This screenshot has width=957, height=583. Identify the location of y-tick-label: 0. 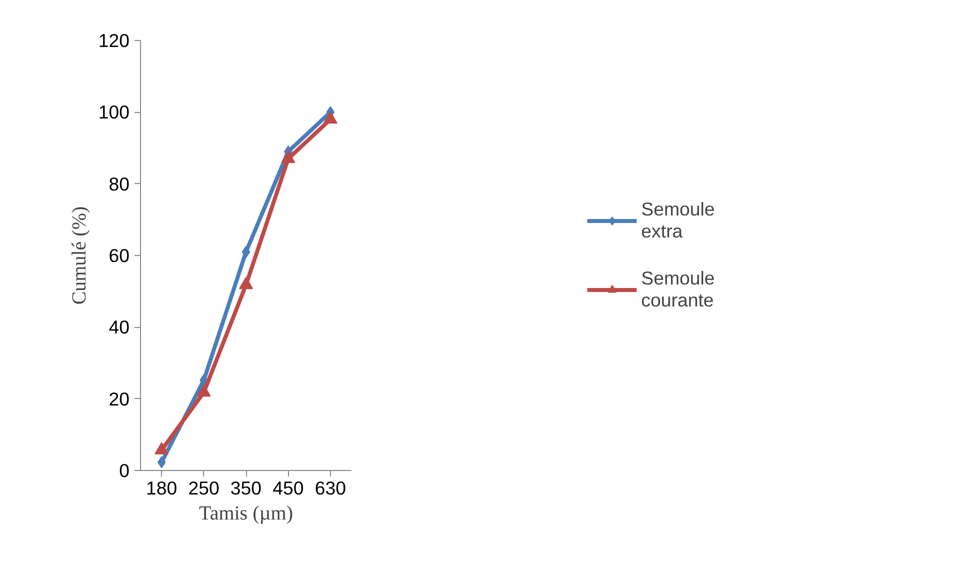
(124, 470).